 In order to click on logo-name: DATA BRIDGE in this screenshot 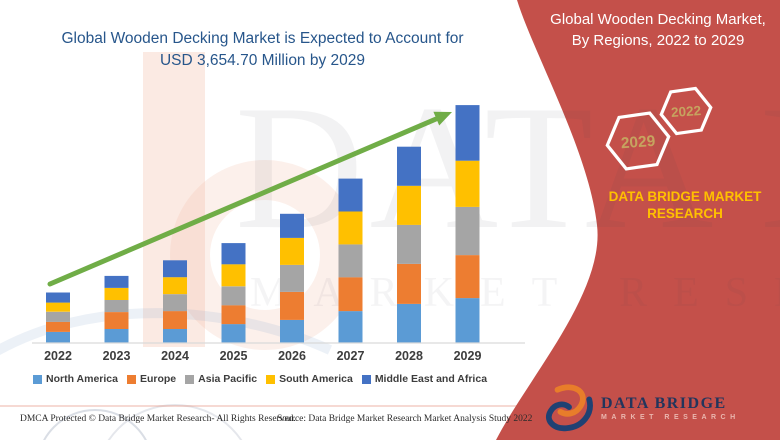, I will do `click(664, 403)`.